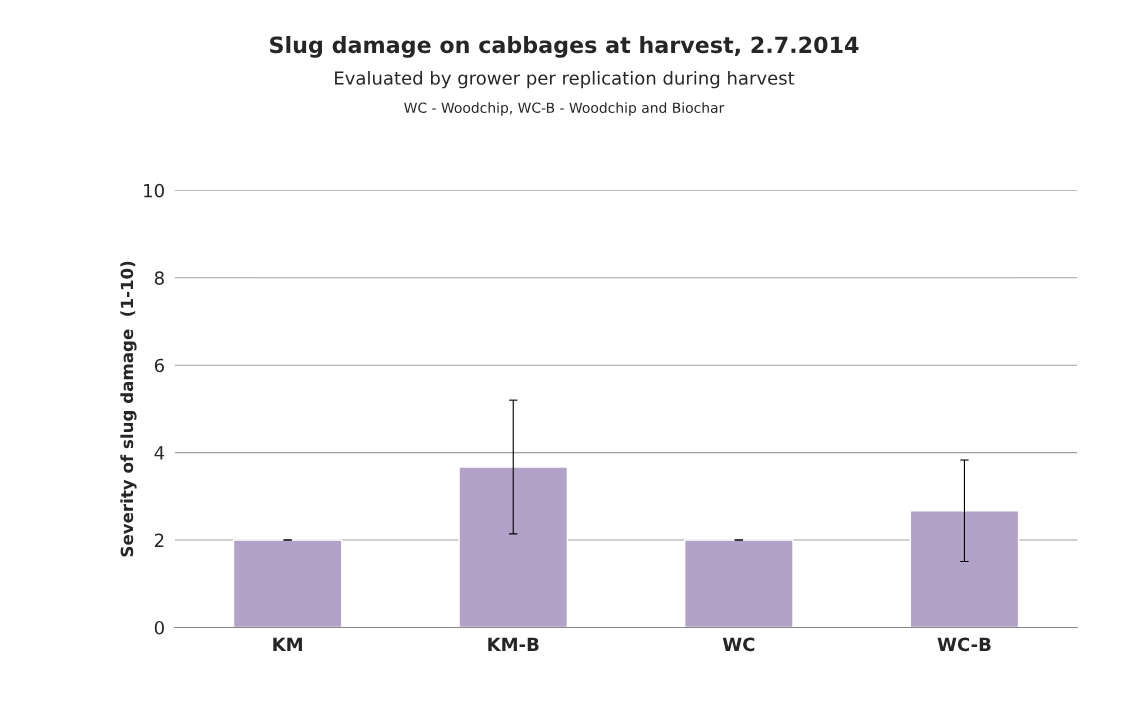  What do you see at coordinates (159, 453) in the screenshot?
I see `y-tick-label: 4` at bounding box center [159, 453].